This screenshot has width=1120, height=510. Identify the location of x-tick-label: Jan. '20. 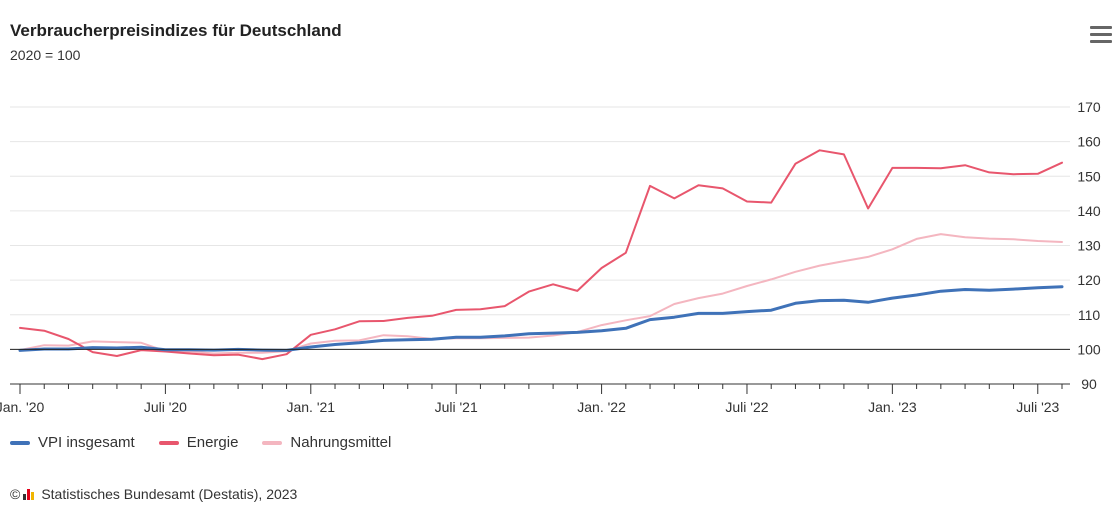
(22, 407).